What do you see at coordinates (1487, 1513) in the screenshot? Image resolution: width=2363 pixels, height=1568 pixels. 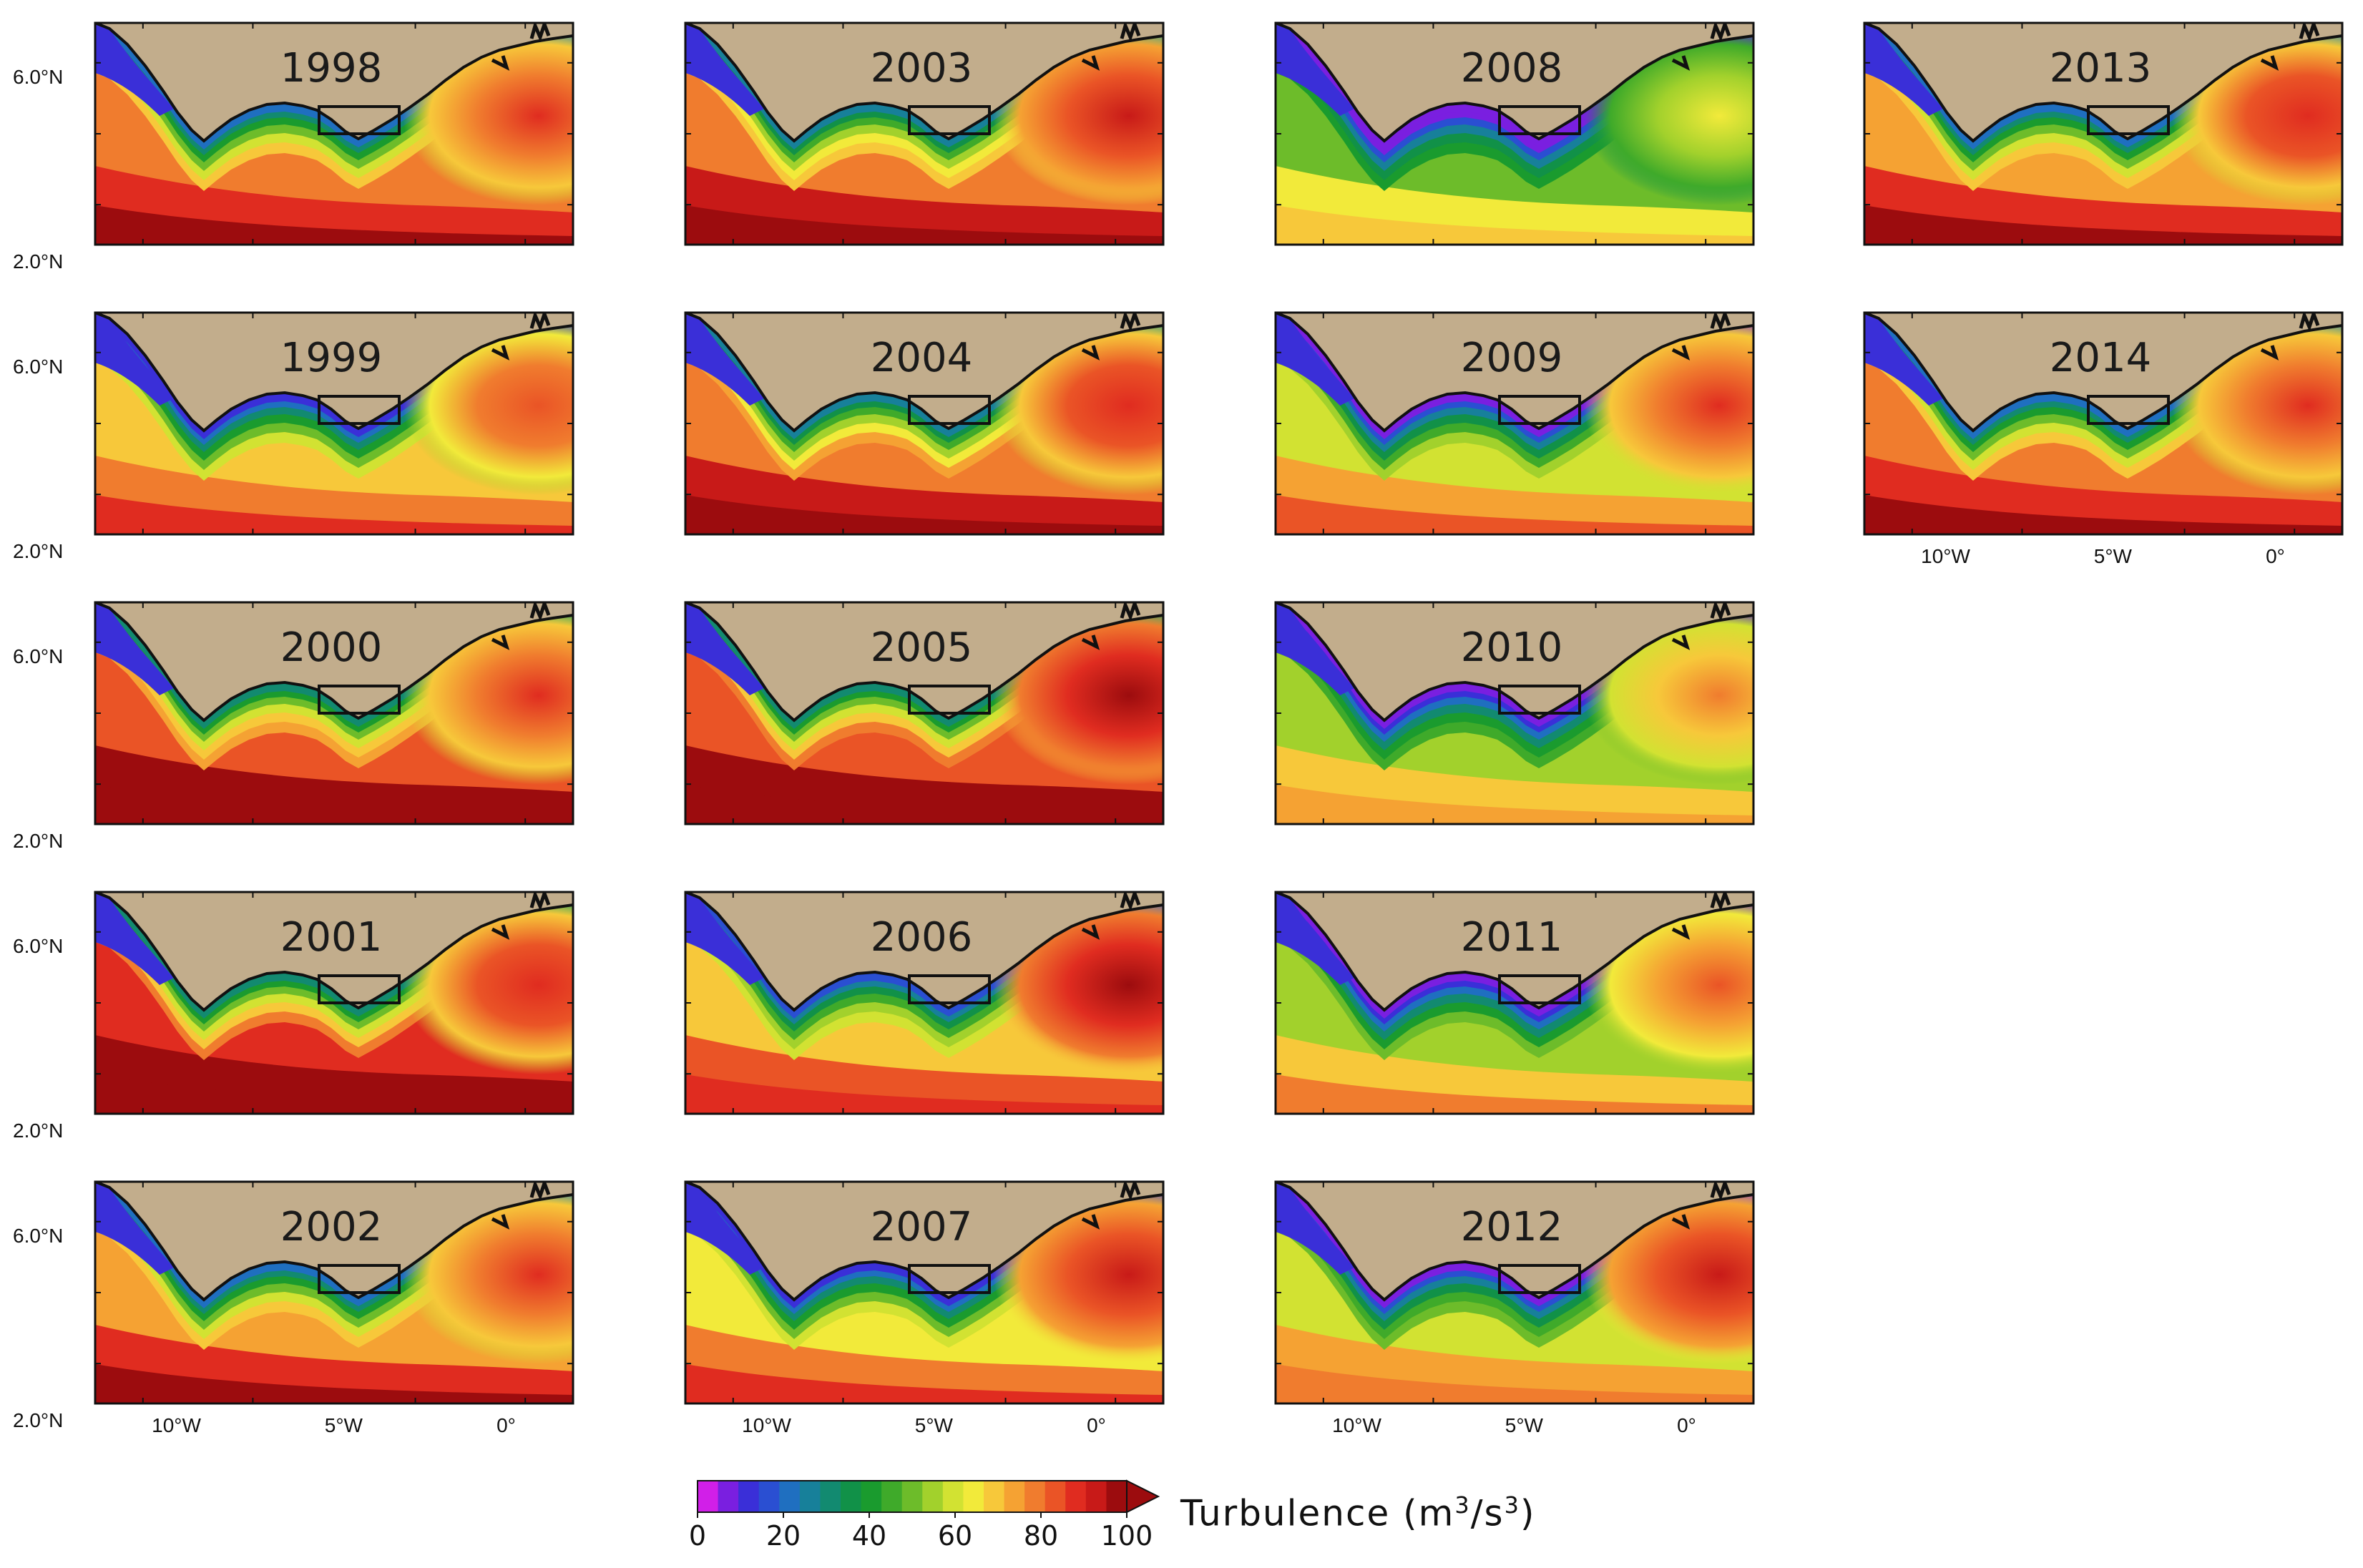 I see `colorbar-title-text: /s` at bounding box center [1487, 1513].